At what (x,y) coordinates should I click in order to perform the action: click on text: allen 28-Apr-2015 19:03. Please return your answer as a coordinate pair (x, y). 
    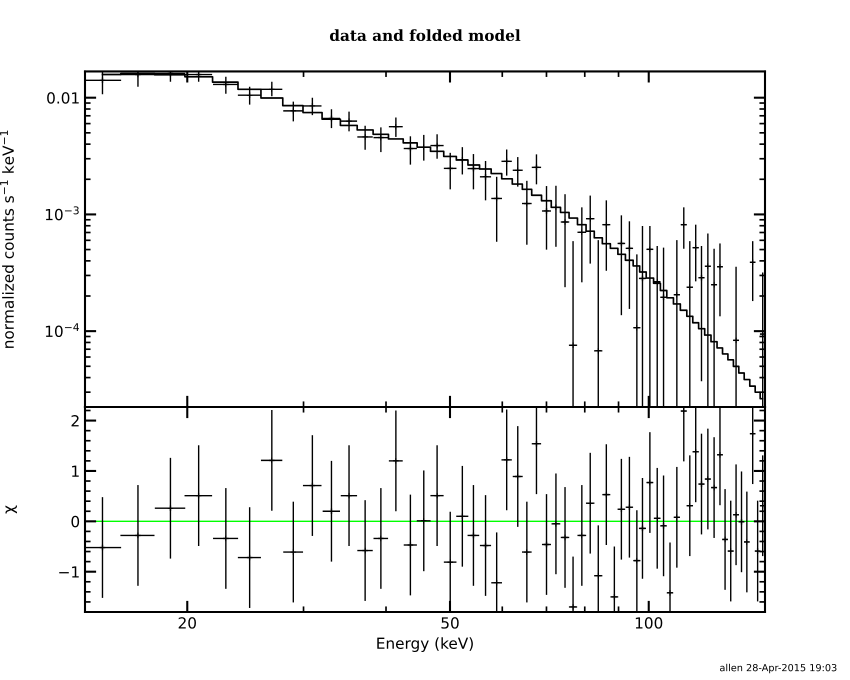
    Looking at the image, I should click on (778, 669).